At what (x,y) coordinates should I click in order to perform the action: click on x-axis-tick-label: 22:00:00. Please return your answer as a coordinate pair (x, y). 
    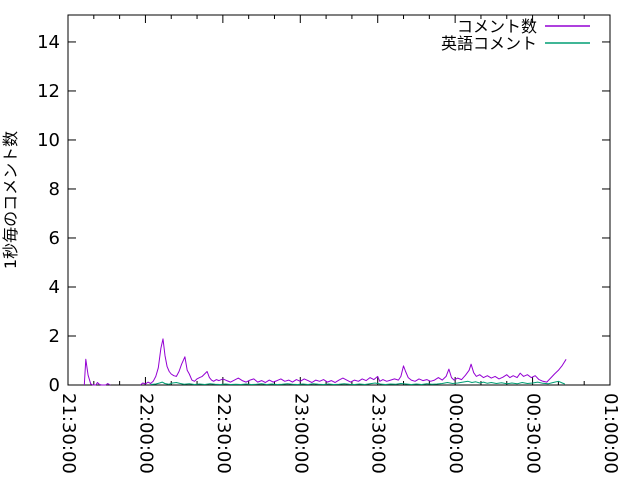
    Looking at the image, I should click on (145, 433).